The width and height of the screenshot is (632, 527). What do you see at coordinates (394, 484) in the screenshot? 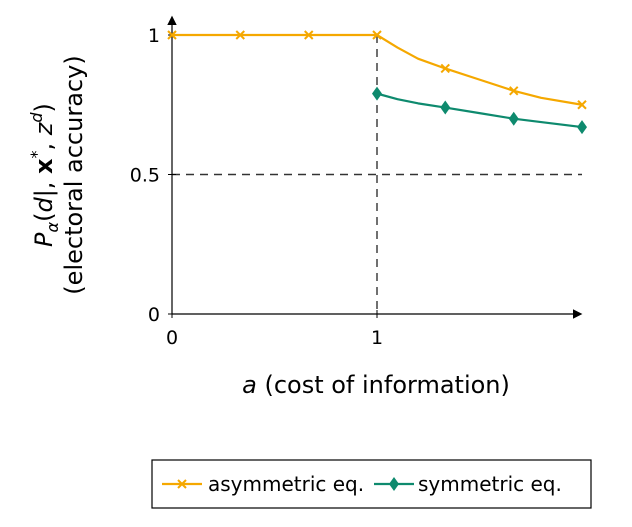
I see `legend-marker-symmetric` at bounding box center [394, 484].